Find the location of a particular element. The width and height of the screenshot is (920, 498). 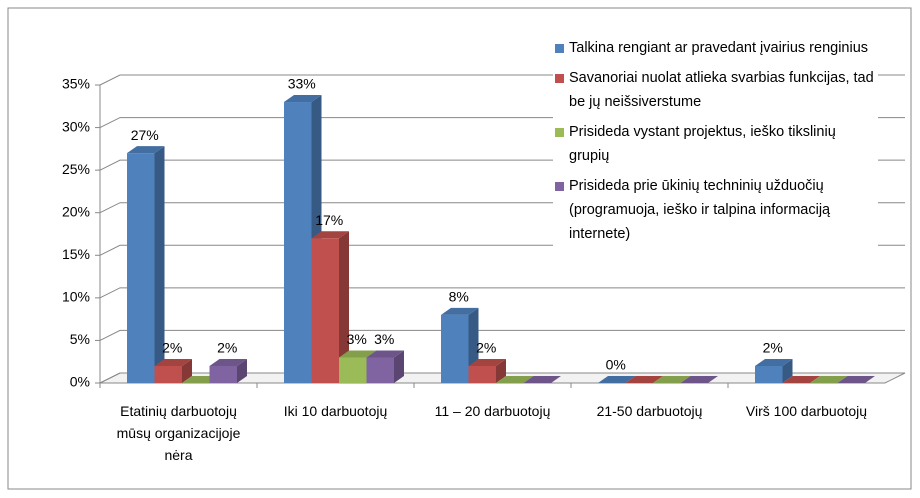

y-tick-label: 35% is located at coordinates (76, 84).